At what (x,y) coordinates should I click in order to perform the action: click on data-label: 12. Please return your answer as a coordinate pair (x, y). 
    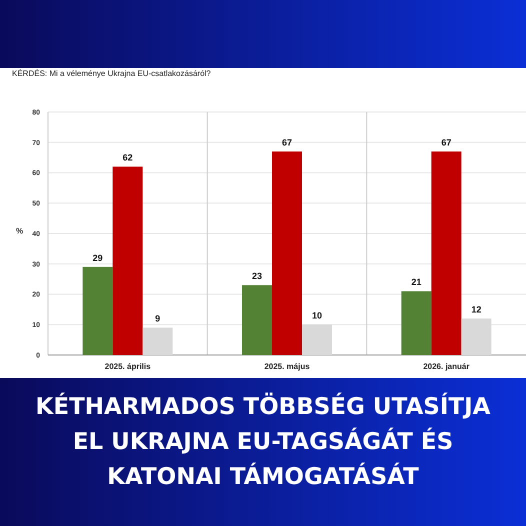
    Looking at the image, I should click on (476, 309).